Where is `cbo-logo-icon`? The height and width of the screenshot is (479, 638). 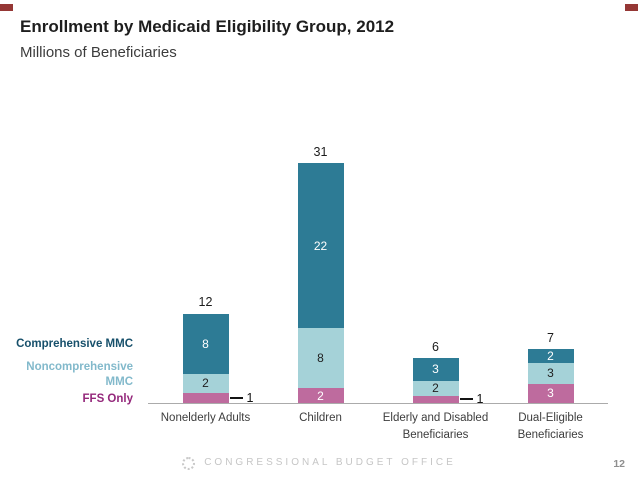
cbo-logo-icon is located at coordinates (189, 463).